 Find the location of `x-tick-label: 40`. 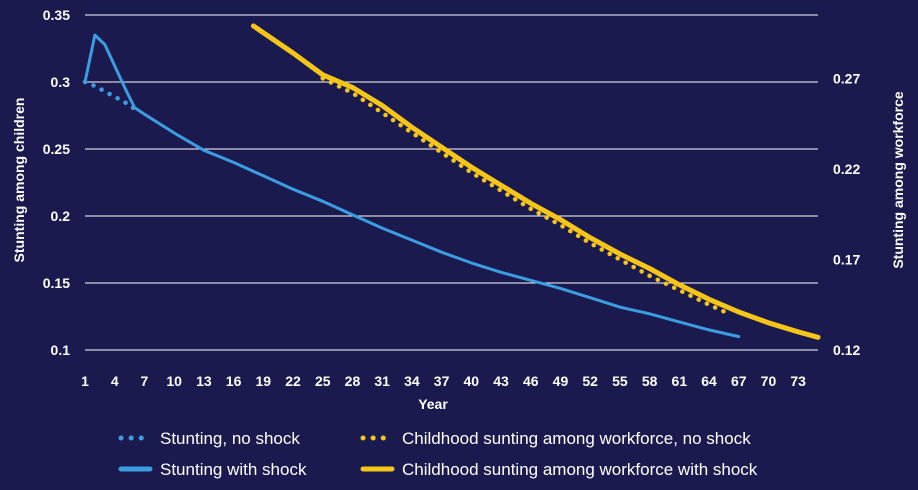

x-tick-label: 40 is located at coordinates (472, 381).